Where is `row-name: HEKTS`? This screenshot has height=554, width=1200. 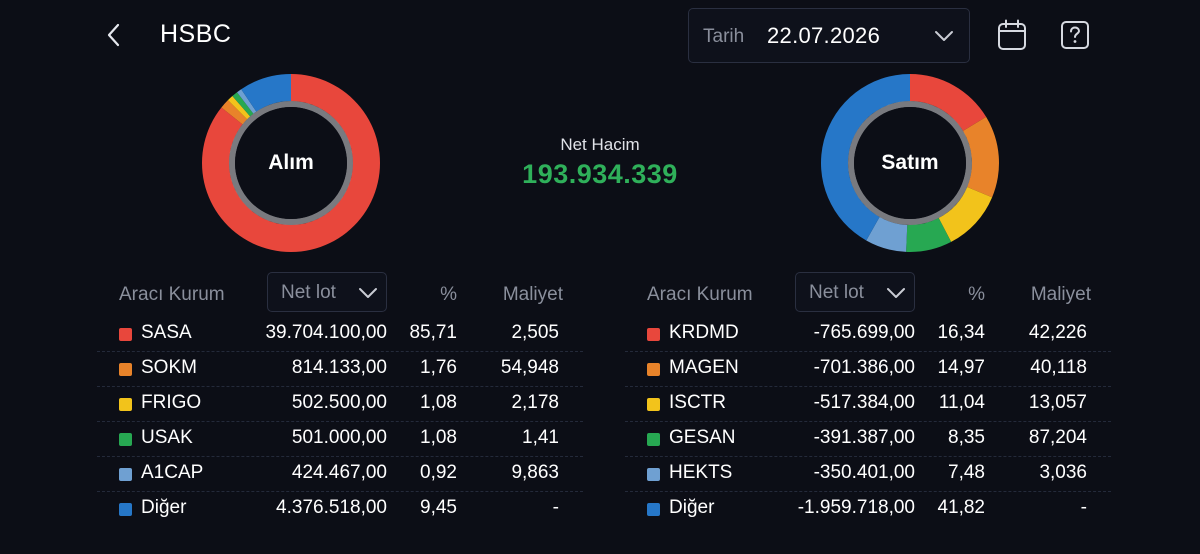
row-name: HEKTS is located at coordinates (701, 472).